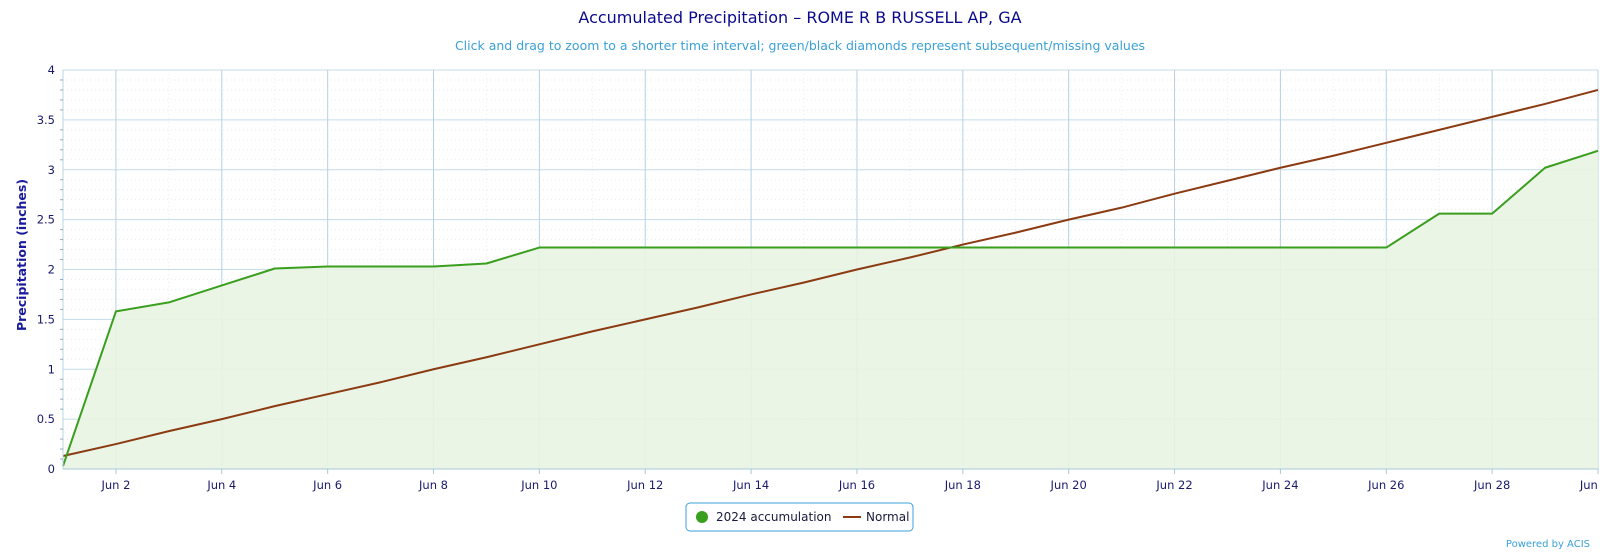 This screenshot has width=1600, height=552. What do you see at coordinates (433, 485) in the screenshot?
I see `x-tick-label: Jun 8` at bounding box center [433, 485].